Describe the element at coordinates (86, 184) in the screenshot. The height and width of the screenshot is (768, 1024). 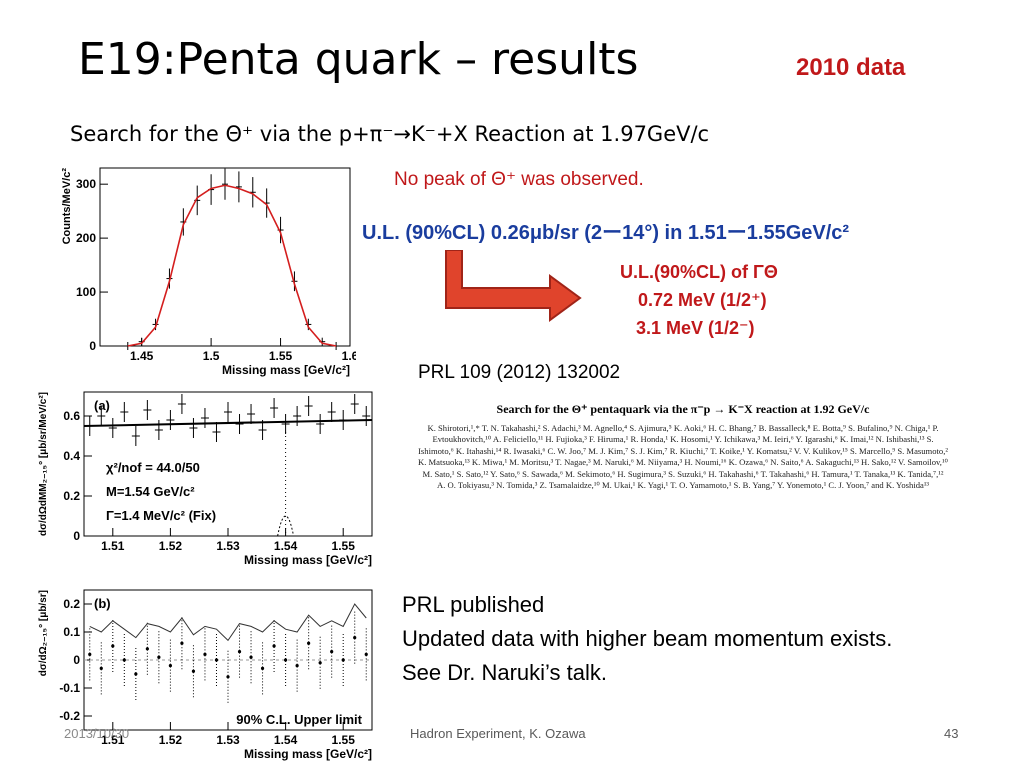
I see `y-tick-label: 300` at that location.